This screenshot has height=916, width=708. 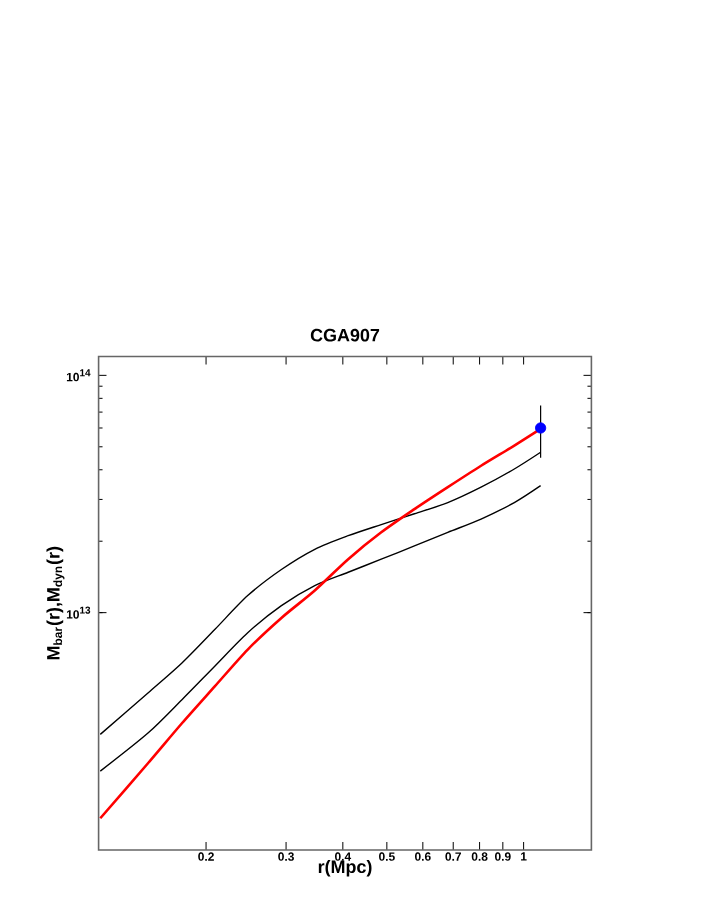 What do you see at coordinates (55, 603) in the screenshot?
I see `y-axis-title: M$_{bar}$(r),M$_{dyn}$(r)` at bounding box center [55, 603].